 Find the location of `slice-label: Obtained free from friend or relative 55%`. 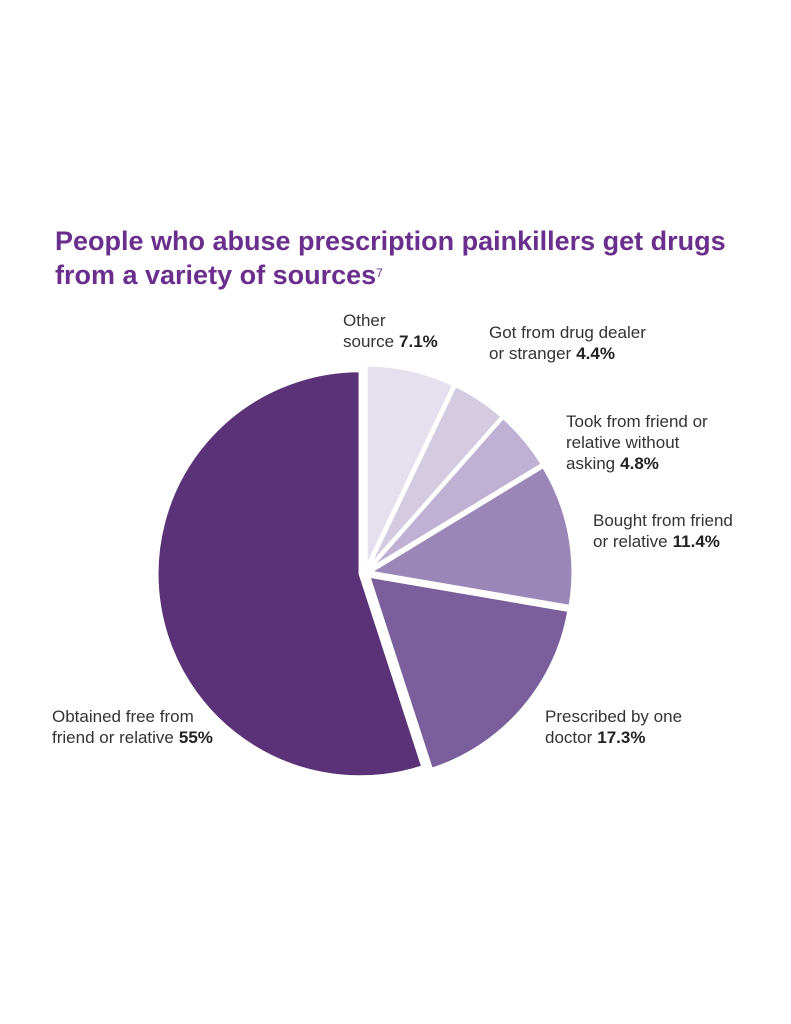

slice-label: Obtained free from friend or relative 55% is located at coordinates (137, 727).